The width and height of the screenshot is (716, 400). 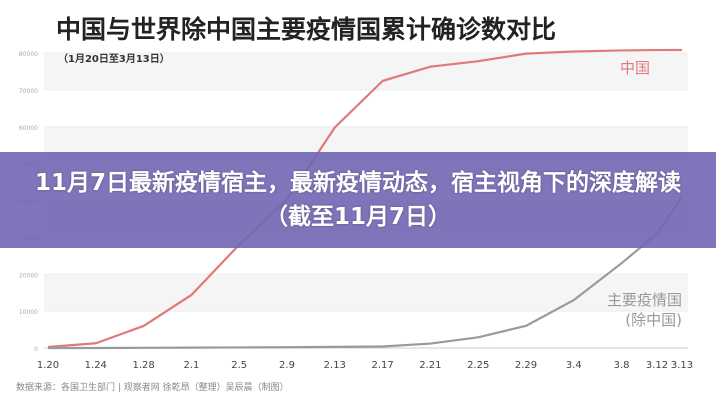 What do you see at coordinates (143, 365) in the screenshot?
I see `x-tick-label: 1.28` at bounding box center [143, 365].